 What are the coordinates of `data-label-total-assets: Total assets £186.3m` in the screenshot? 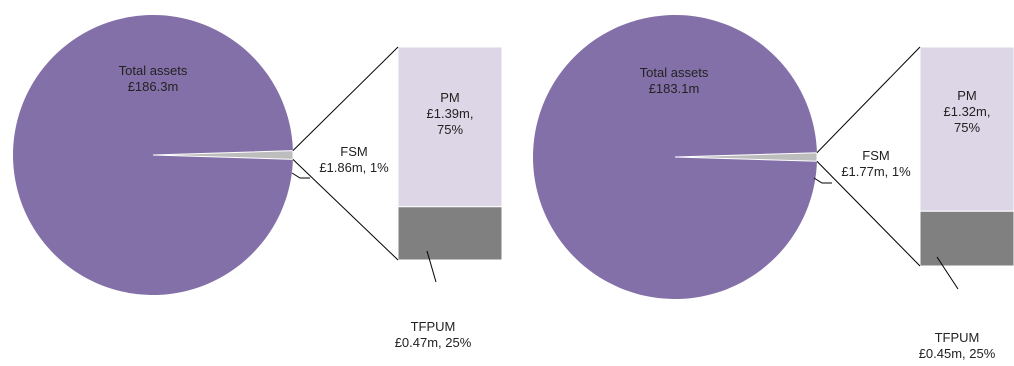 It's located at (153, 78).